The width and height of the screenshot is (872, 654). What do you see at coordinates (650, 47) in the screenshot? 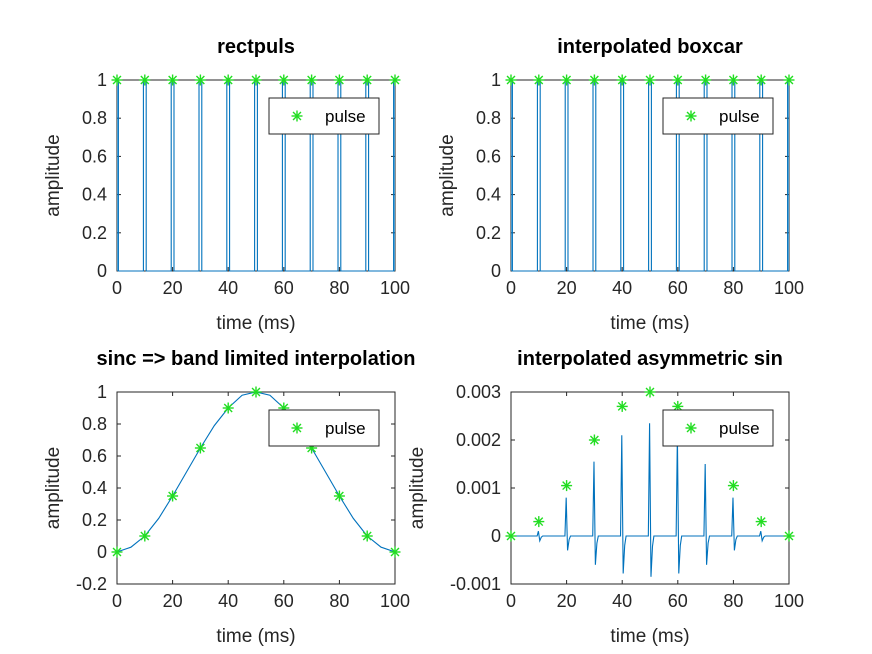
I see `chart-title: interpolated boxcar` at bounding box center [650, 47].